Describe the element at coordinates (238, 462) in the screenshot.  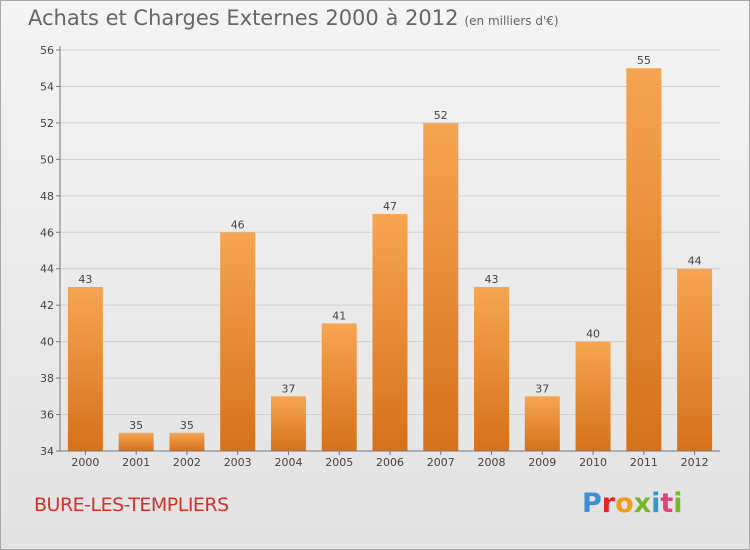
I see `x-tick-label: 2003` at that location.